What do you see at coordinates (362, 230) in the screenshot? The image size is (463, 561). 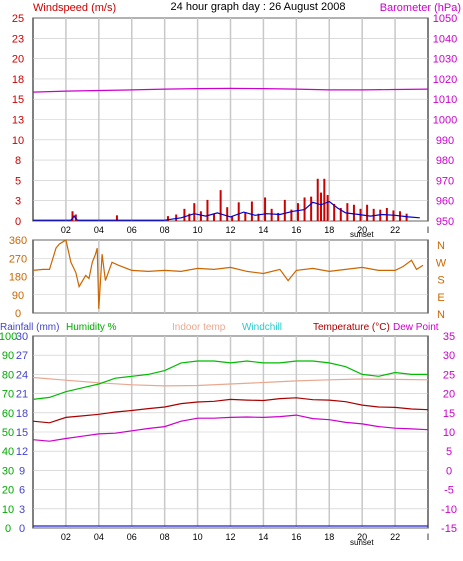 I see `x-tick-label-top: 20` at bounding box center [362, 230].